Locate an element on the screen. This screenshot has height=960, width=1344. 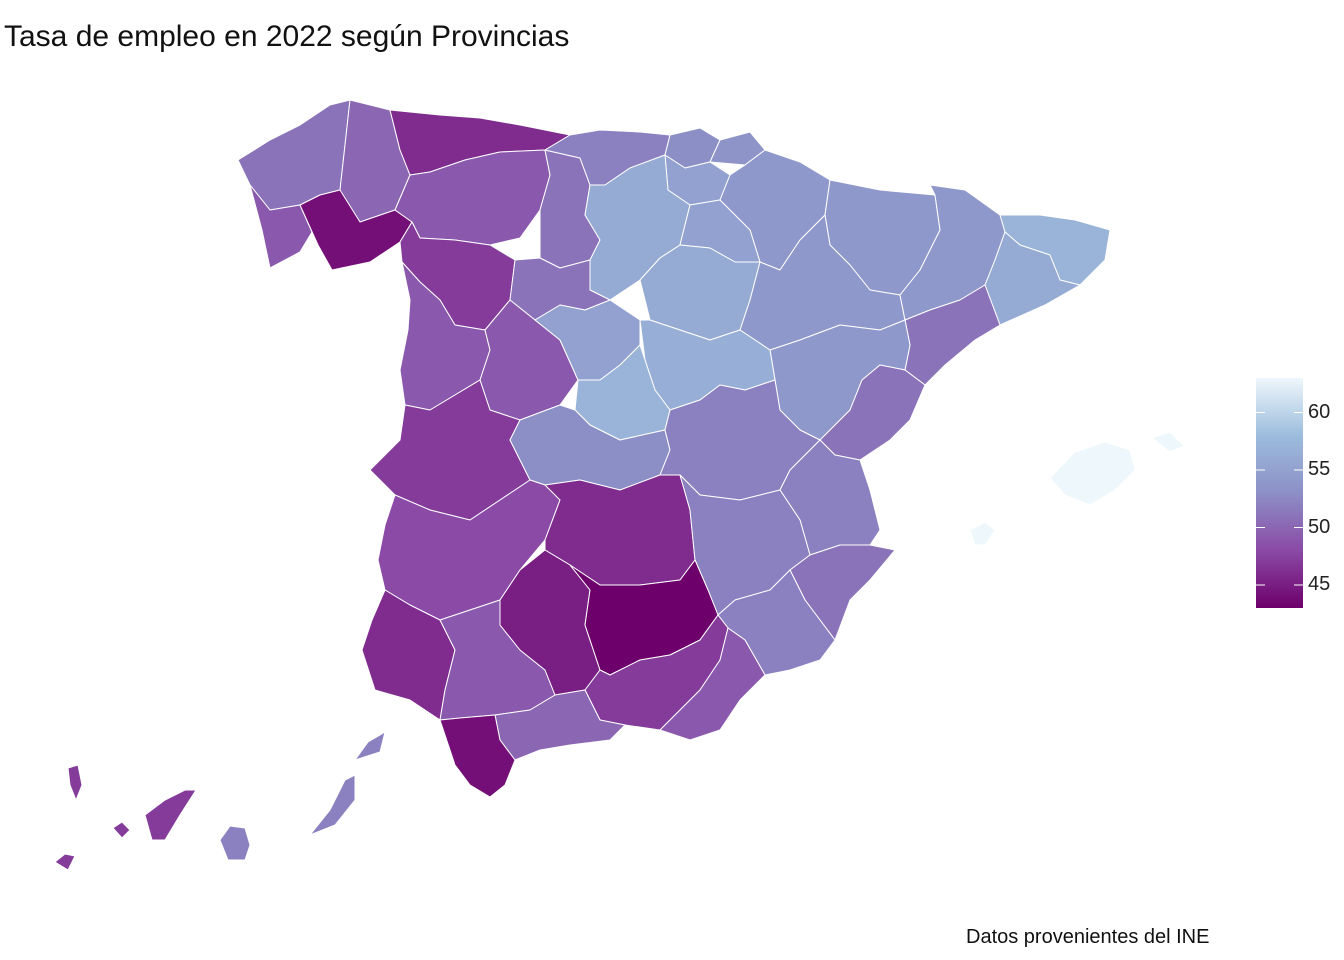
region-cadiz is located at coordinates (477, 756).